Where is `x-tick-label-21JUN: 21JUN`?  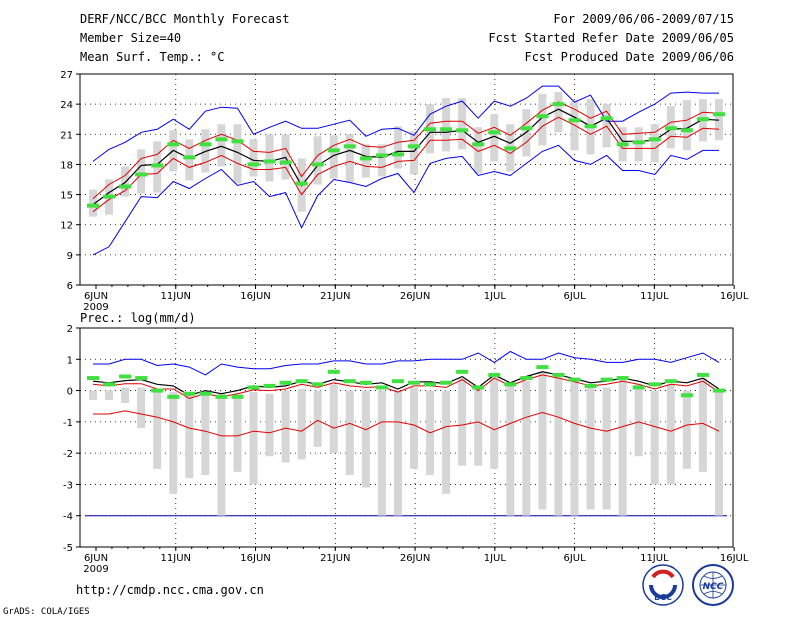
x-tick-label-21JUN: 21JUN is located at coordinates (335, 296).